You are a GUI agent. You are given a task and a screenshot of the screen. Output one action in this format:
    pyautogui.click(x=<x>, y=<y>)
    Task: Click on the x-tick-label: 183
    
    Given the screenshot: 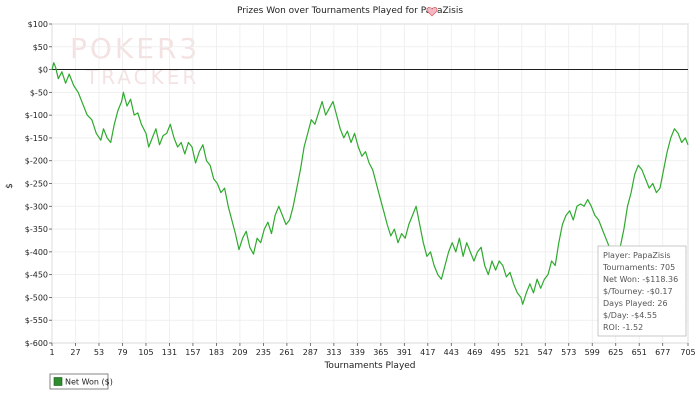 What is the action you would take?
    pyautogui.click(x=216, y=352)
    